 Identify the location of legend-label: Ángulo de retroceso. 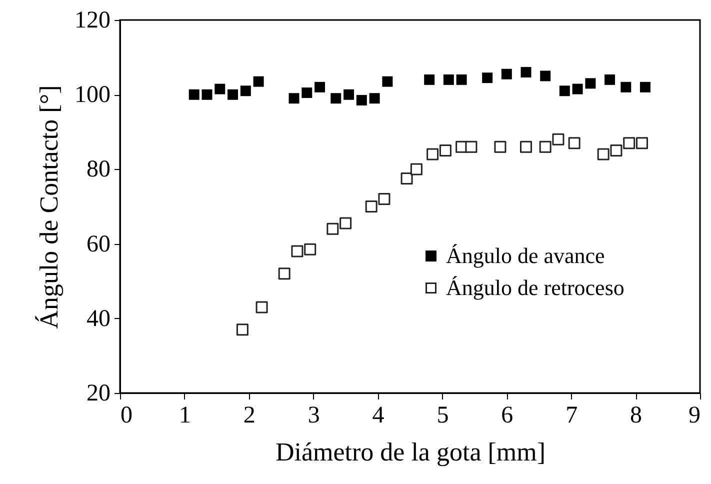
(535, 287).